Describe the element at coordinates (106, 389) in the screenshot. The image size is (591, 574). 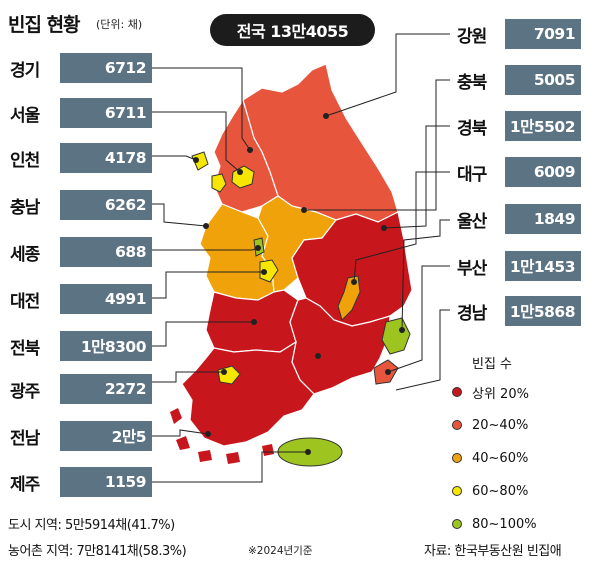
I see `region-value: 2272` at that location.